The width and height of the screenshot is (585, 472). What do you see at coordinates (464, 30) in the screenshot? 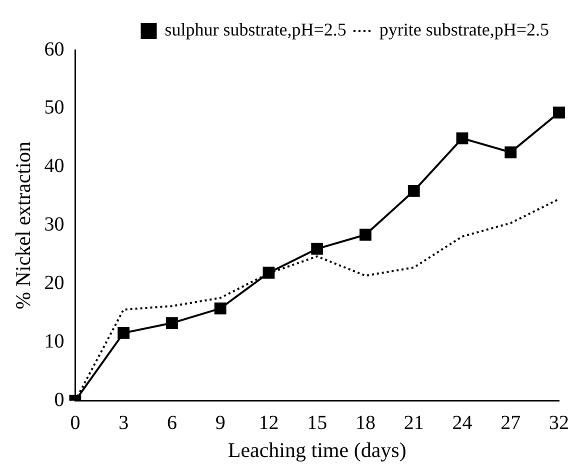
I see `legend-label: pyrite substrate,pH=2.5` at bounding box center [464, 30].